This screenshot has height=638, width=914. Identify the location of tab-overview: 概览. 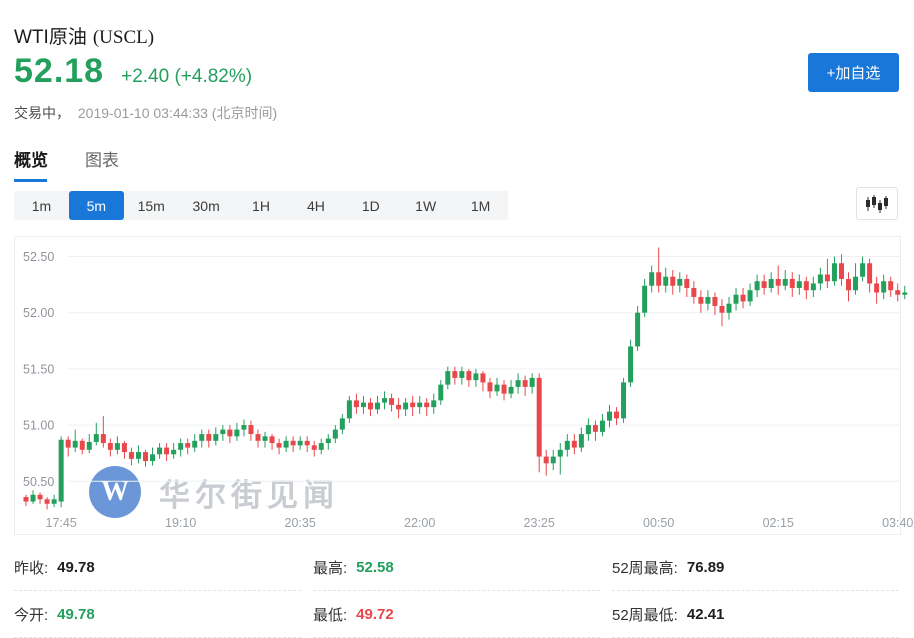
(31, 164).